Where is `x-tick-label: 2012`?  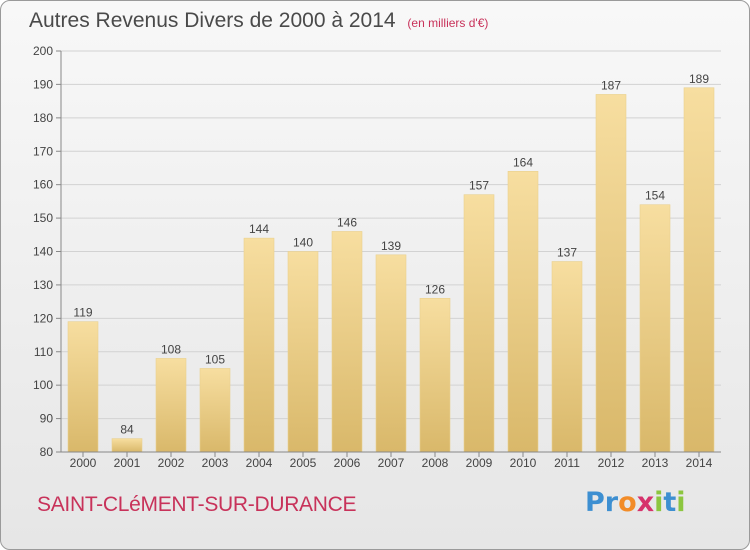 x-tick-label: 2012 is located at coordinates (611, 463).